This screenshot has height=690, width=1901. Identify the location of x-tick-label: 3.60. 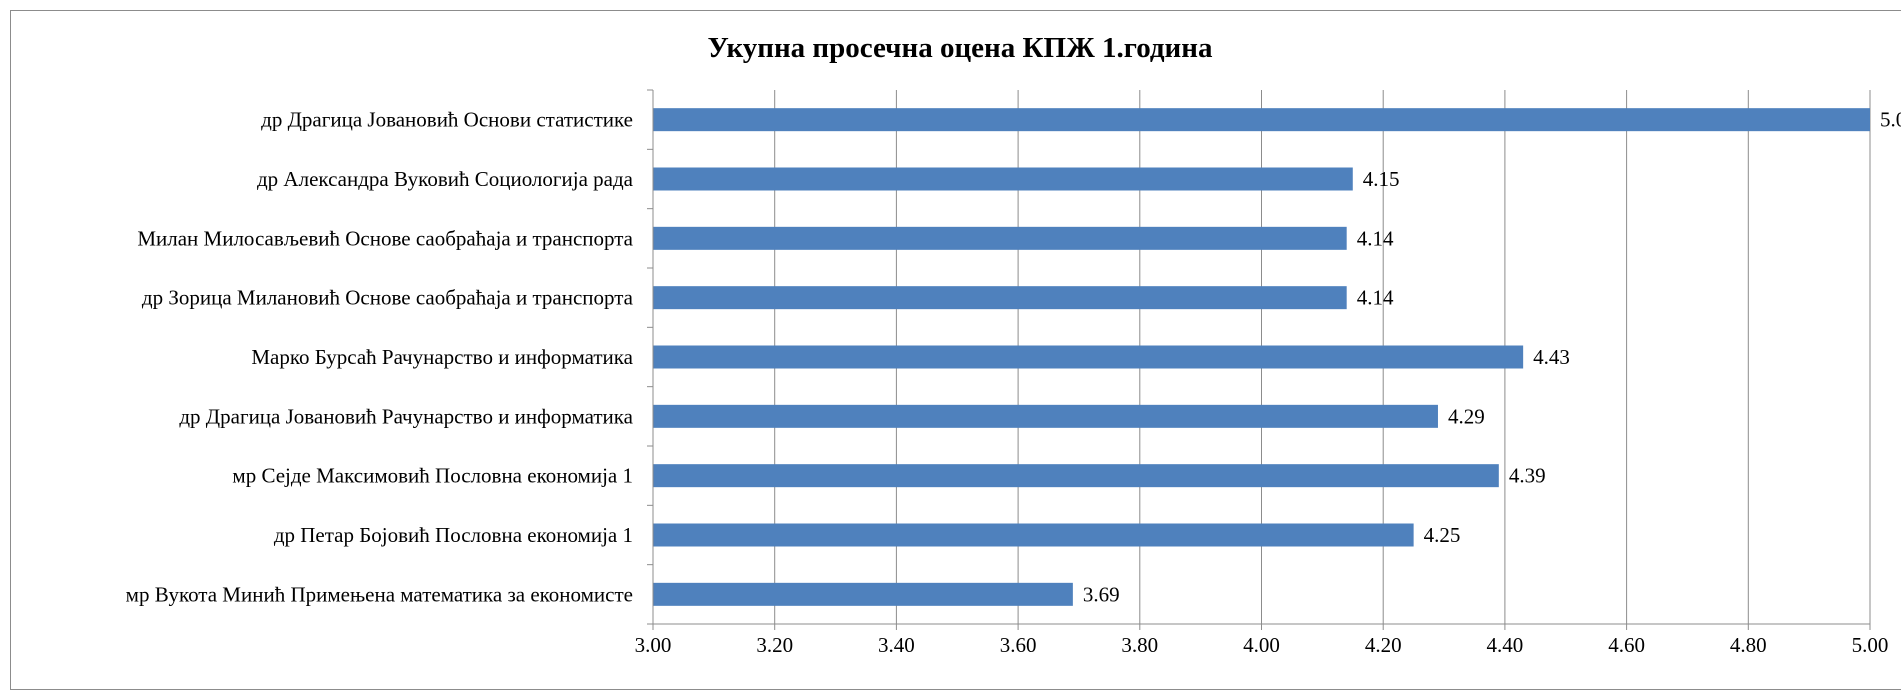
(1018, 645).